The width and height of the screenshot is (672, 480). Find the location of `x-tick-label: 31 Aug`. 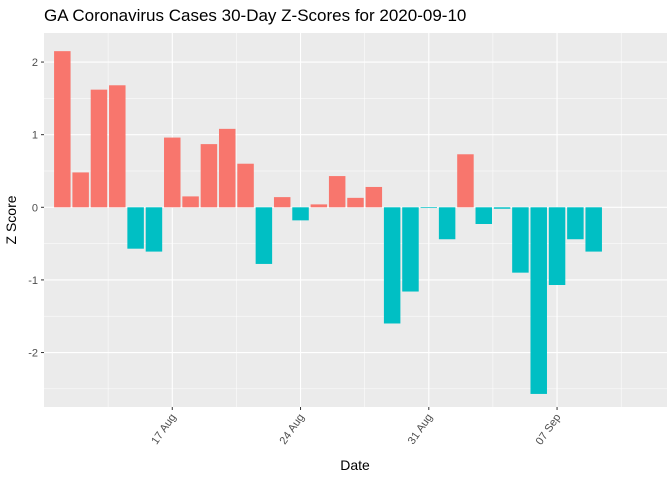

x-tick-label: 31 Aug is located at coordinates (420, 429).